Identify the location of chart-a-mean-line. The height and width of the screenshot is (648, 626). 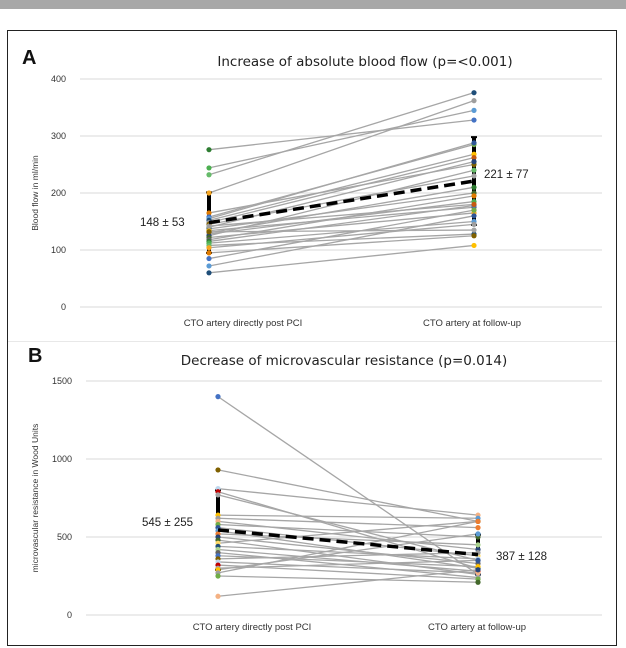
(341, 202).